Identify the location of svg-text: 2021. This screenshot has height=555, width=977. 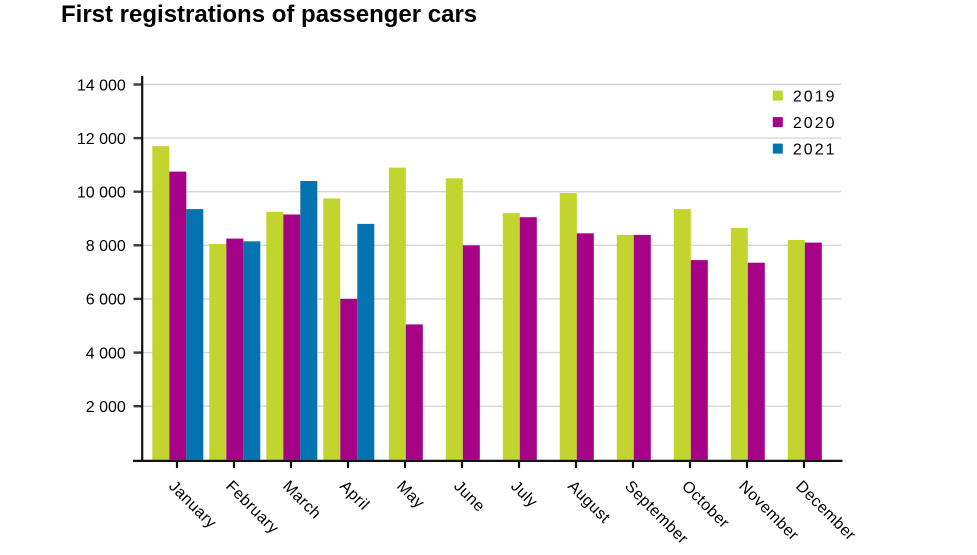
(815, 149).